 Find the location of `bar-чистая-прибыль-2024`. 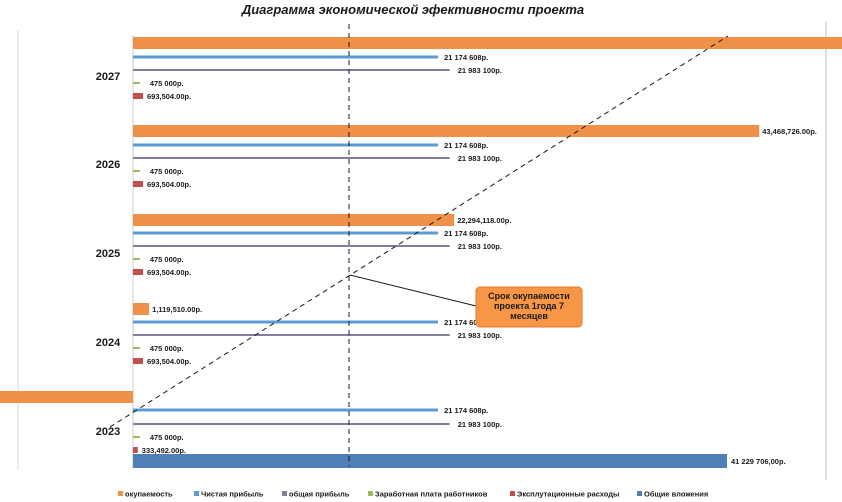

bar-чистая-прибыль-2024 is located at coordinates (286, 322).